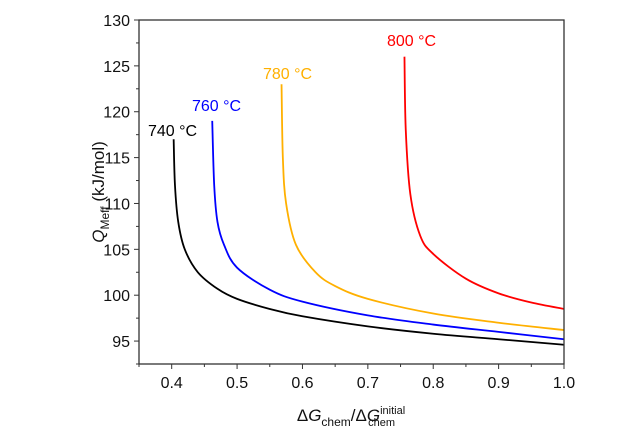 Image resolution: width=618 pixels, height=445 pixels. What do you see at coordinates (117, 159) in the screenshot?
I see `y-tick-label: 115` at bounding box center [117, 159].